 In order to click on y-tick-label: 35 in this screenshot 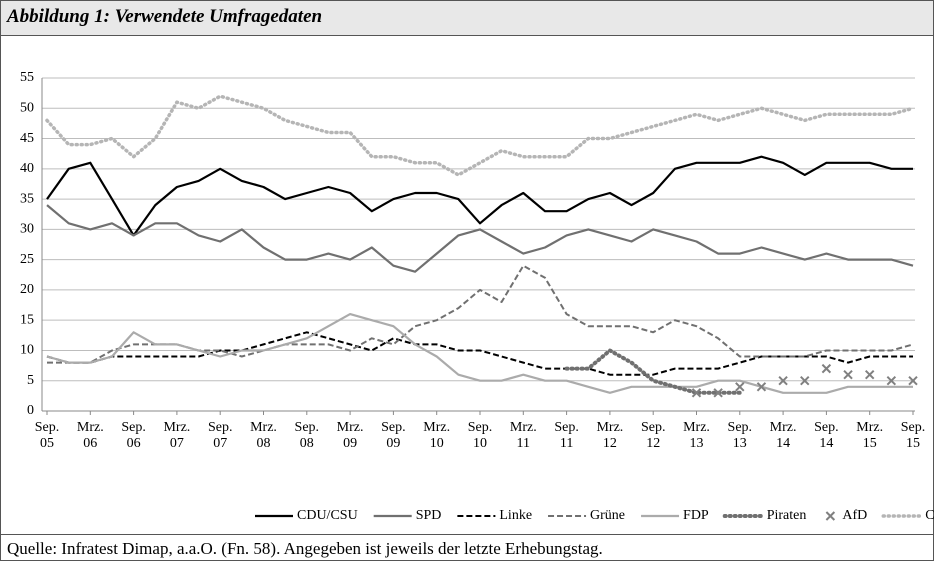, I will do `click(27, 198)`.